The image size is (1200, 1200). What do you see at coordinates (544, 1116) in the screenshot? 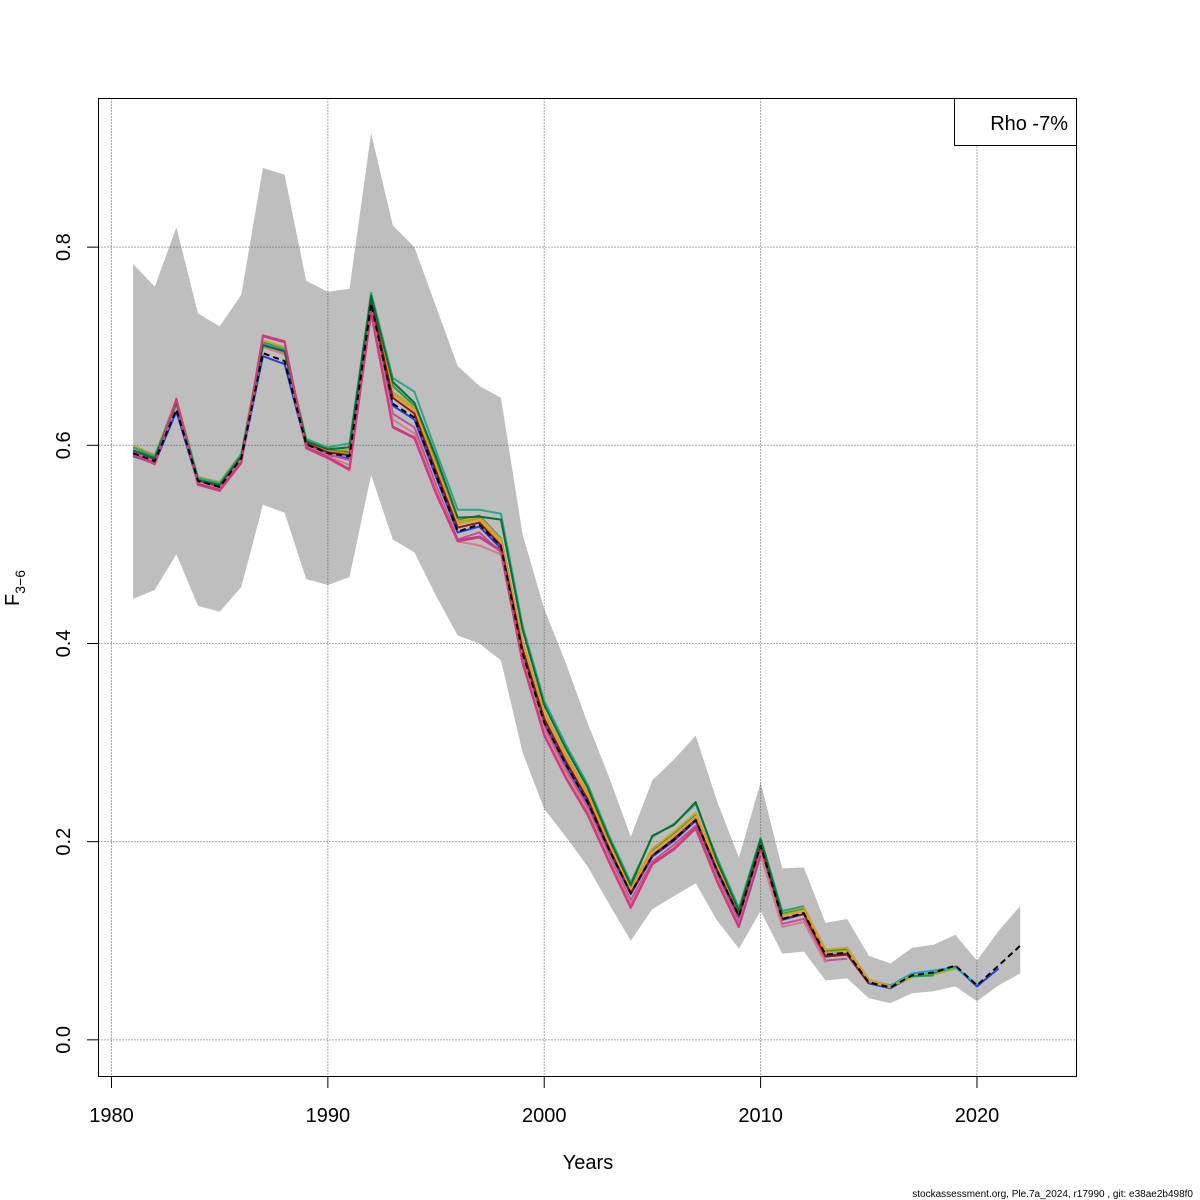
I see `x-tick-label-2000: 2000` at bounding box center [544, 1116].